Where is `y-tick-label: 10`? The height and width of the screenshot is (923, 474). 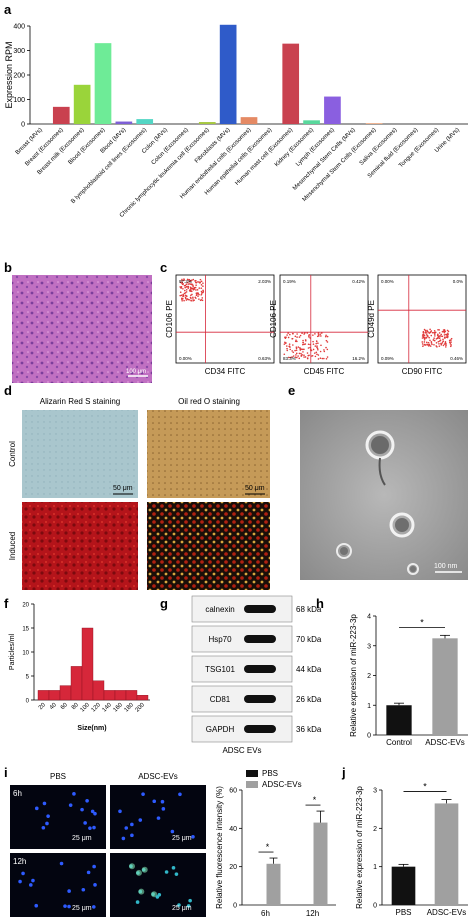 y-tick-label: 10 is located at coordinates (25, 654).